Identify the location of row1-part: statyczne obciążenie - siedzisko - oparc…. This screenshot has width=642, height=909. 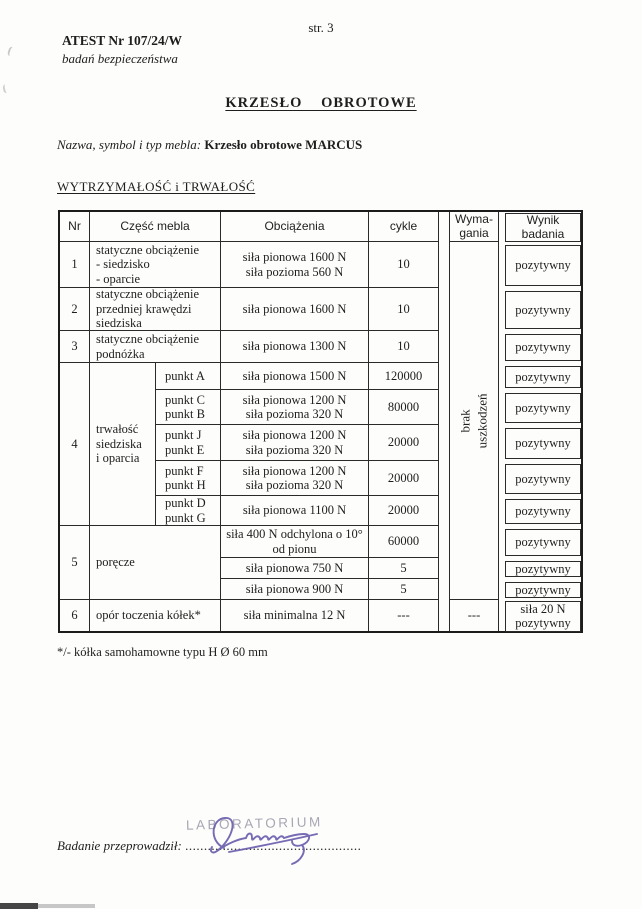
(155, 265).